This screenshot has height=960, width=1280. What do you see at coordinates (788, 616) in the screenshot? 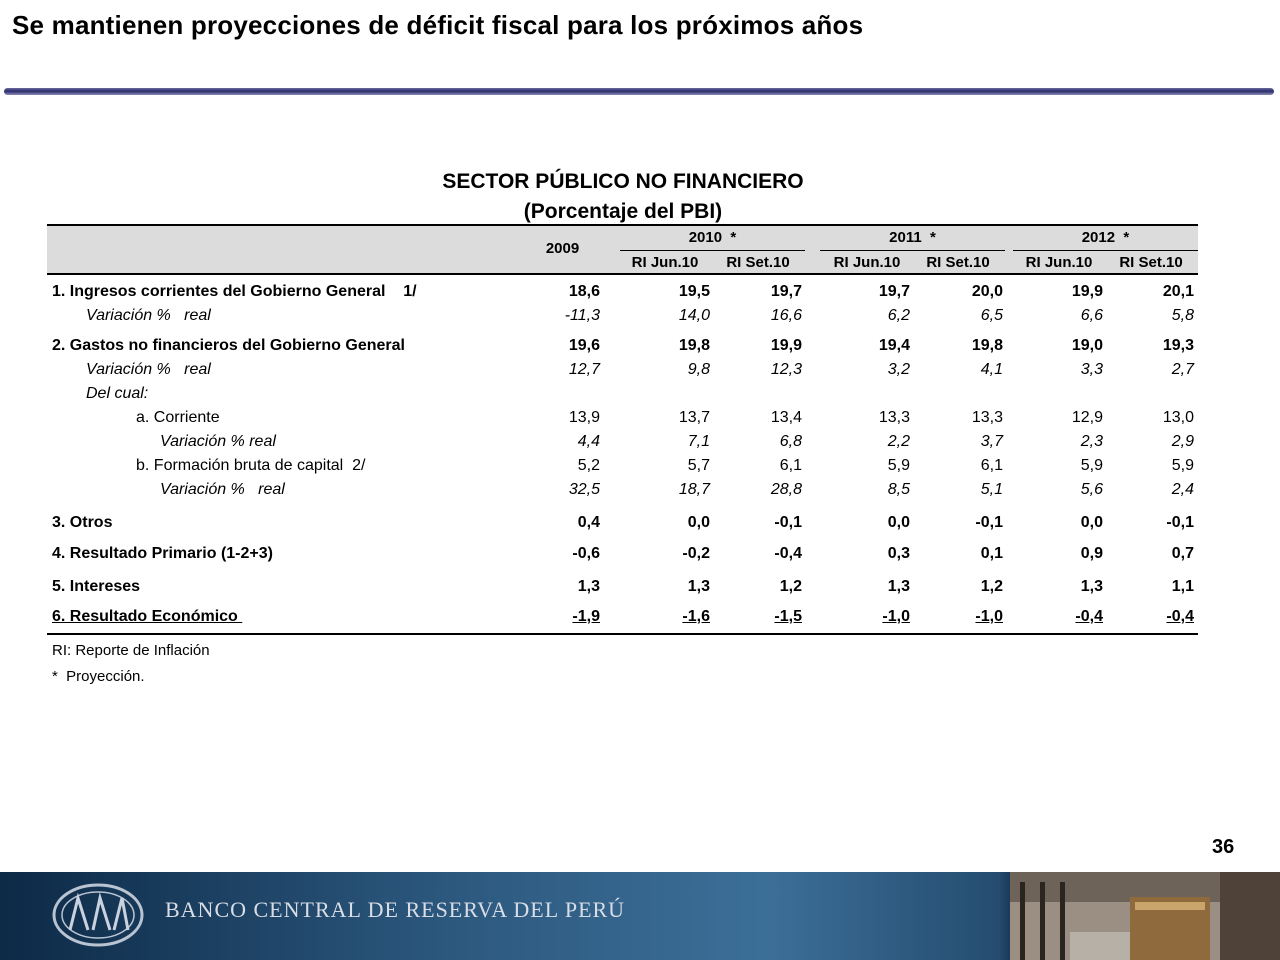
I see `table-cell: -1,5` at bounding box center [788, 616].